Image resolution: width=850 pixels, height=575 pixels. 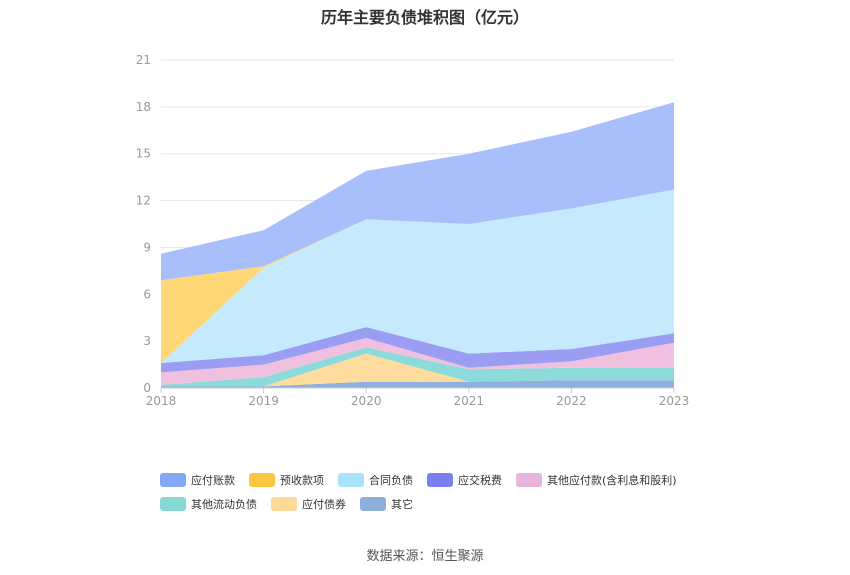 What do you see at coordinates (324, 504) in the screenshot?
I see `legend-label: 应付债券` at bounding box center [324, 504].